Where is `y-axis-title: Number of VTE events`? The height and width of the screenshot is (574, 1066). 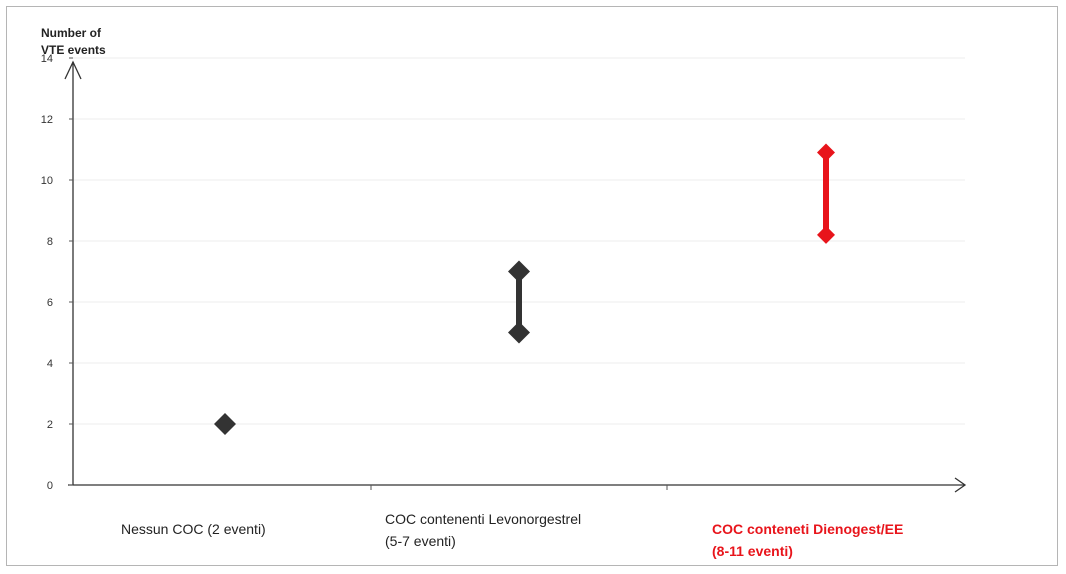
y-axis-title: Number of VTE events is located at coordinates (73, 41).